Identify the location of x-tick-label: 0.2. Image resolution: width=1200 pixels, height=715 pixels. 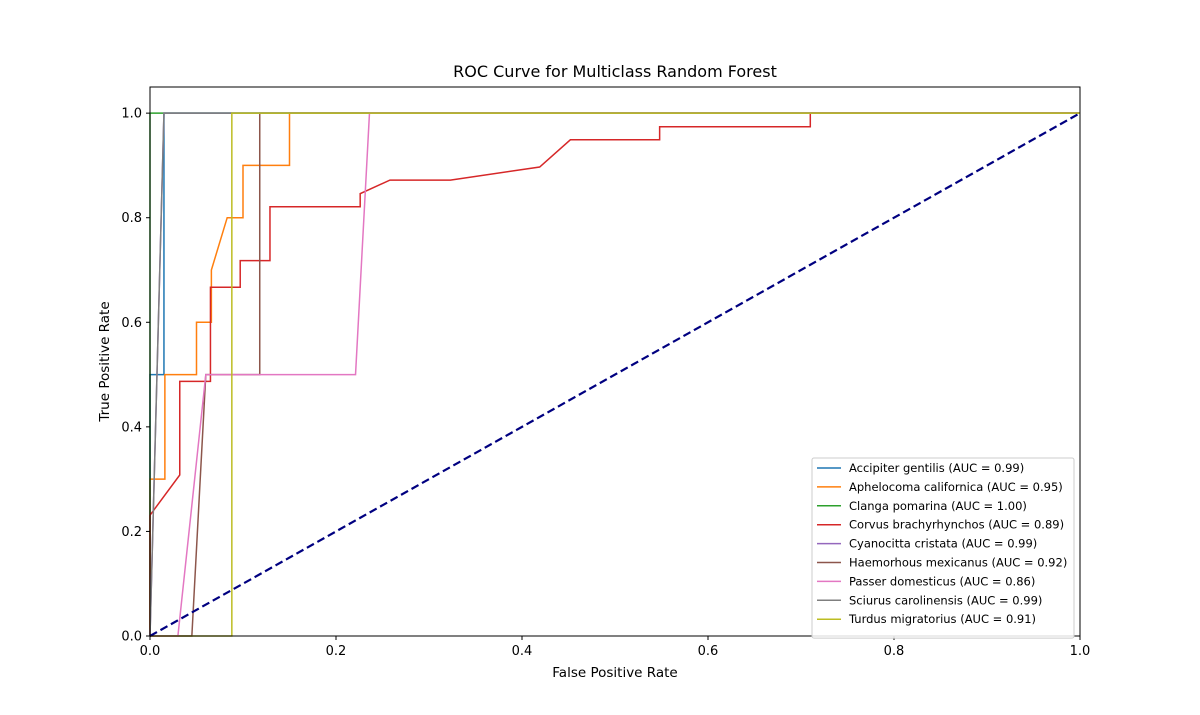
(336, 651).